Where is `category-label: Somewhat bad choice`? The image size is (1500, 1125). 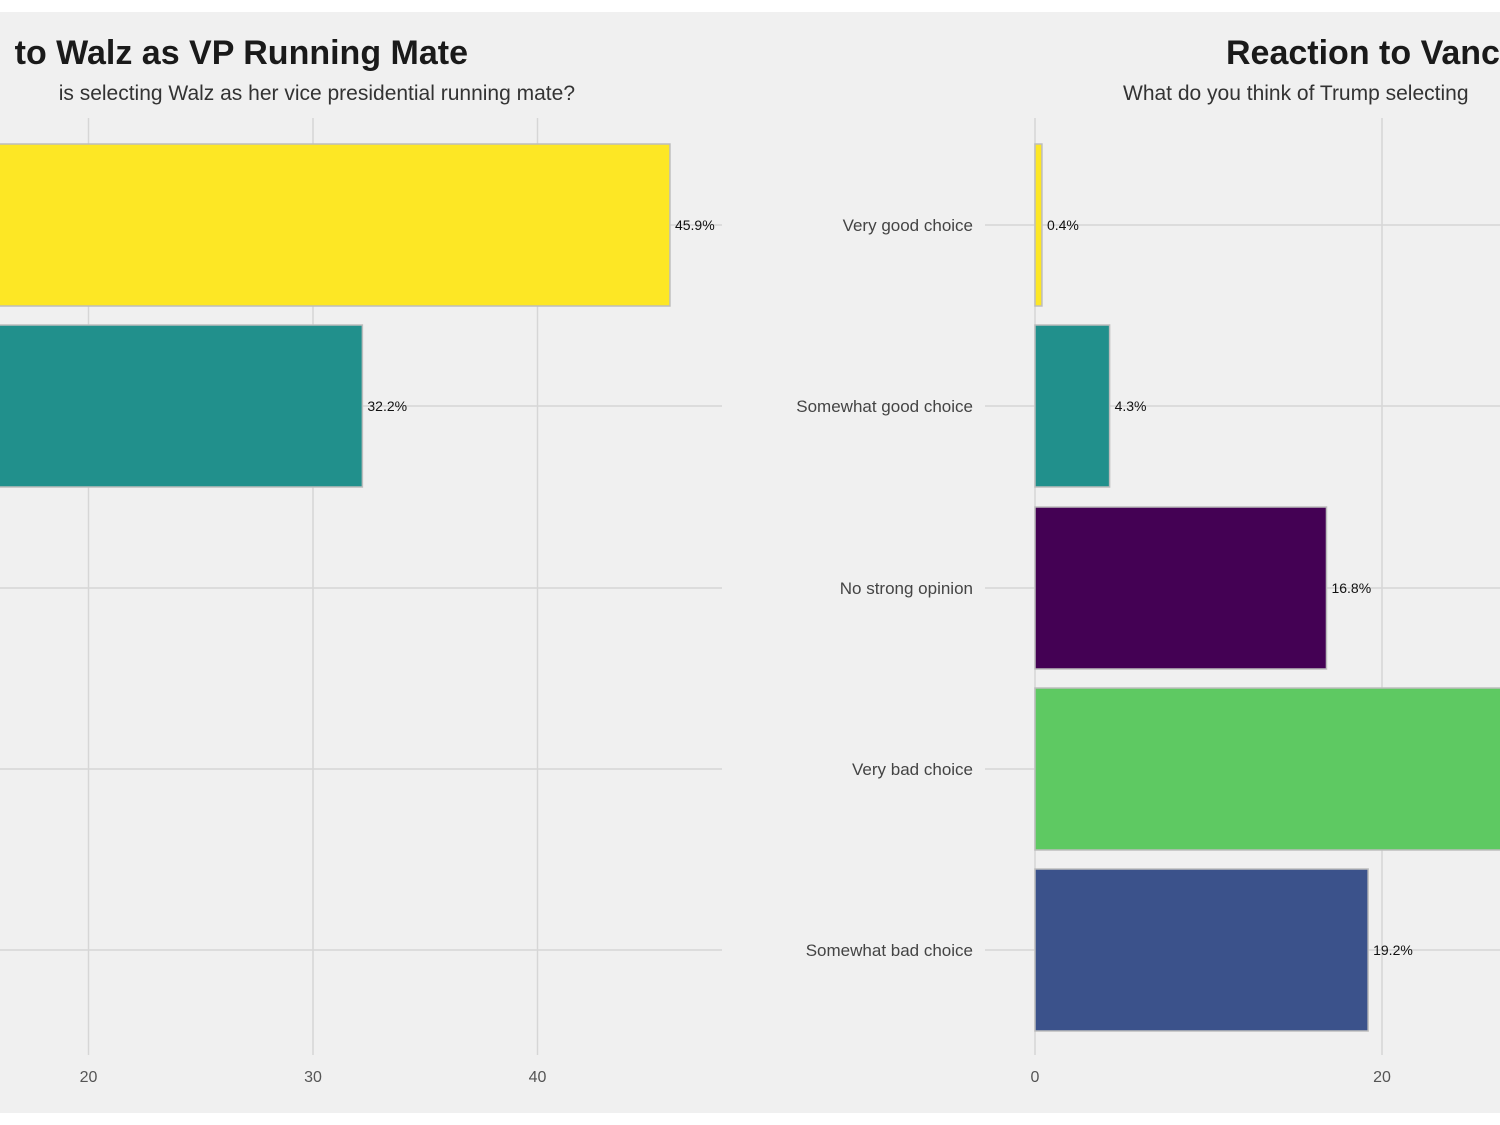 category-label: Somewhat bad choice is located at coordinates (889, 950).